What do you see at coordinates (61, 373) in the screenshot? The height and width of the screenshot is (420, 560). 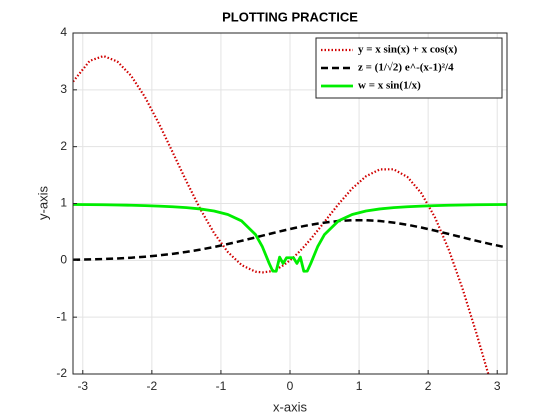 I see `y-tick-label: -2` at bounding box center [61, 373].